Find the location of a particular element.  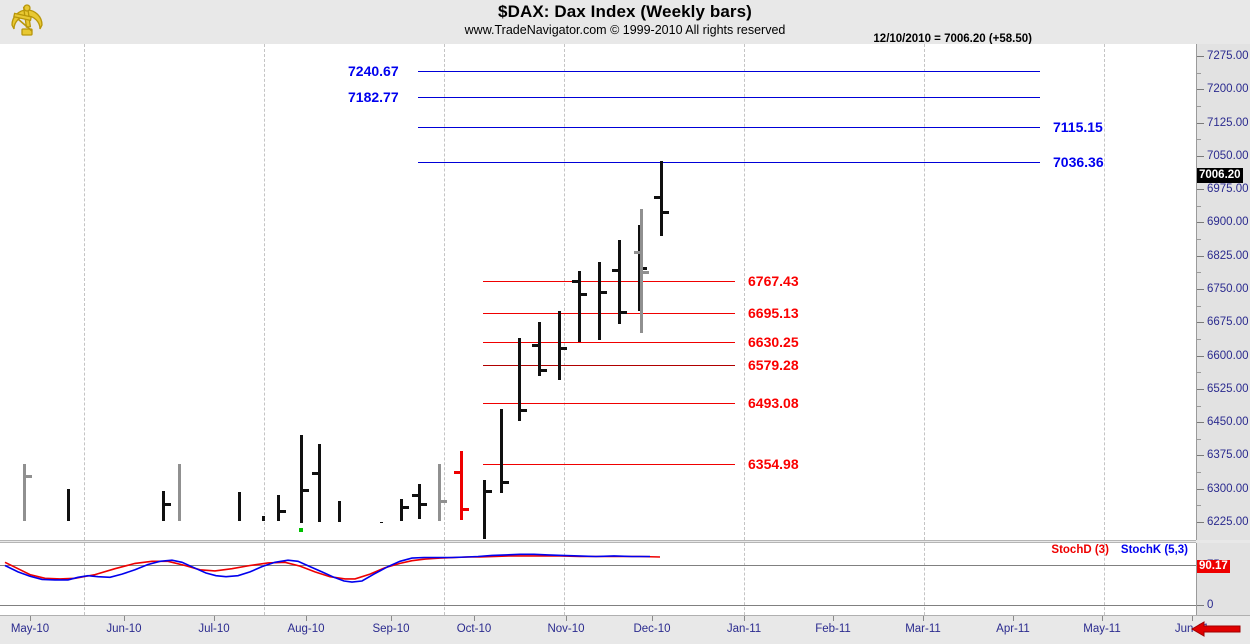

price-axis-label: 6825.00 is located at coordinates (1228, 255).